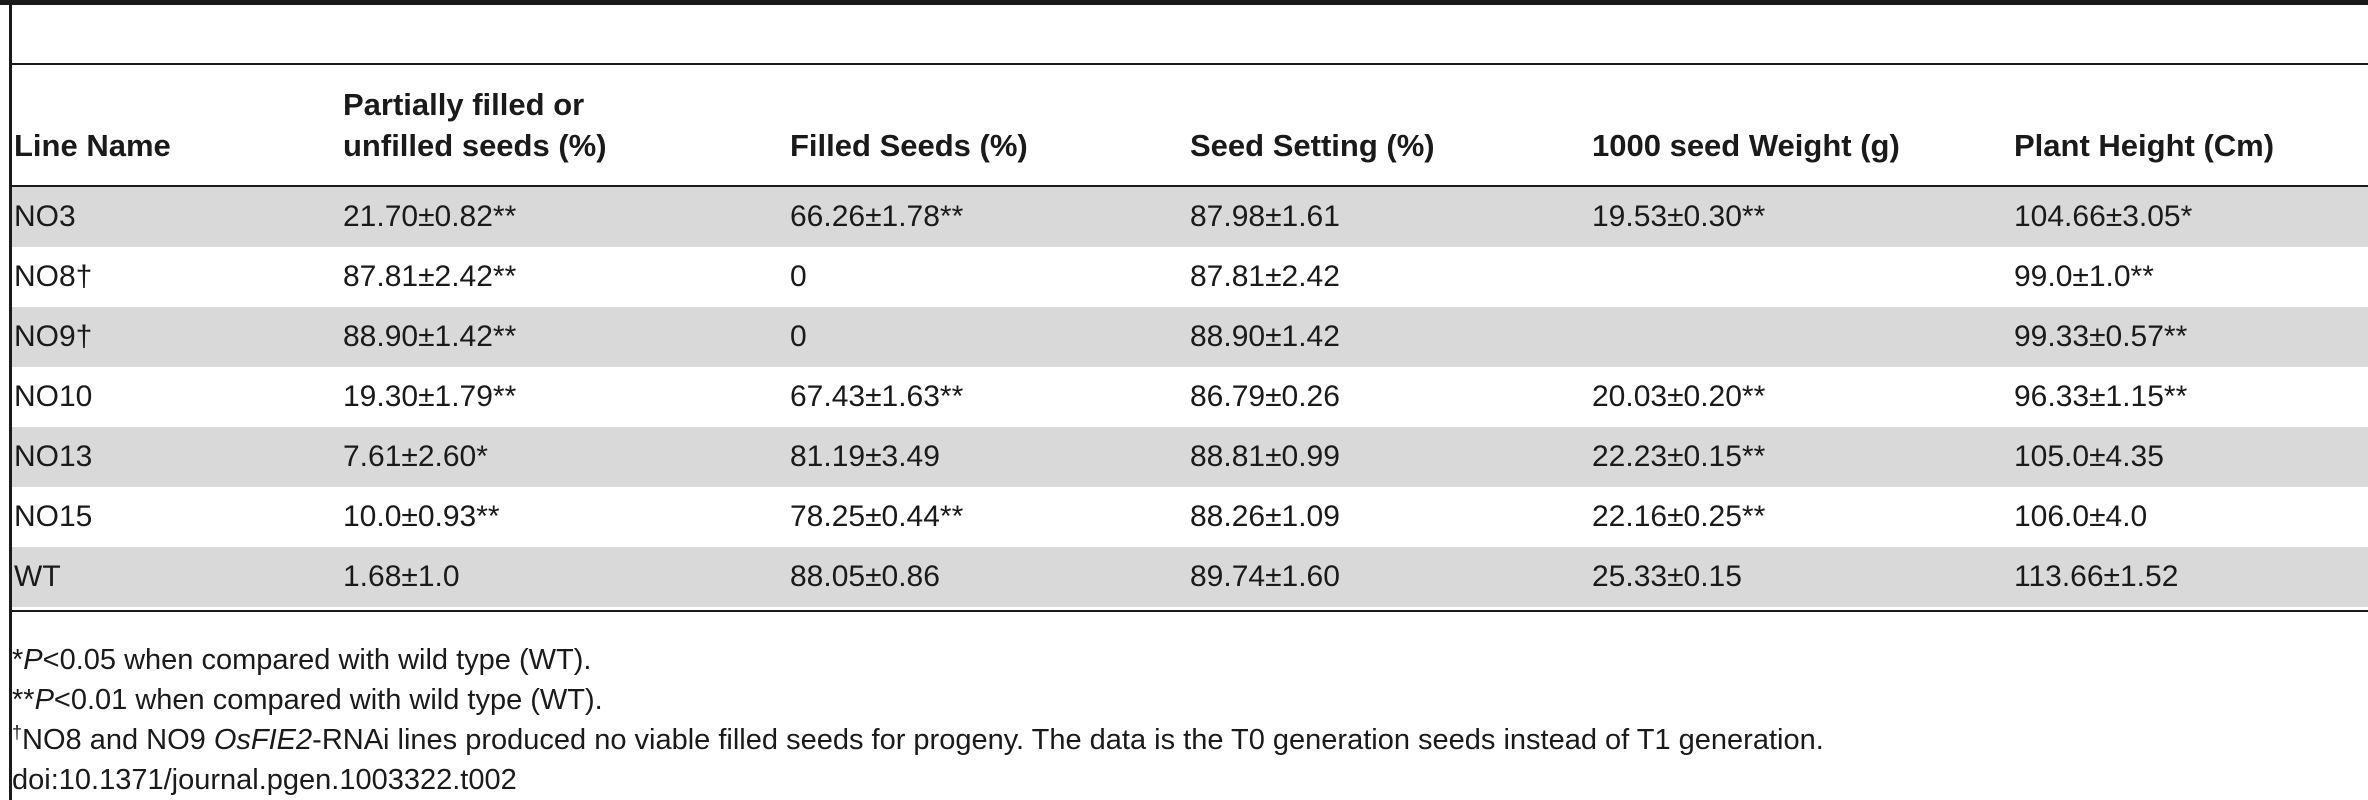 This screenshot has width=2368, height=800. Describe the element at coordinates (2089, 456) in the screenshot. I see `cell-plant-height: 105.0±4.35` at that location.